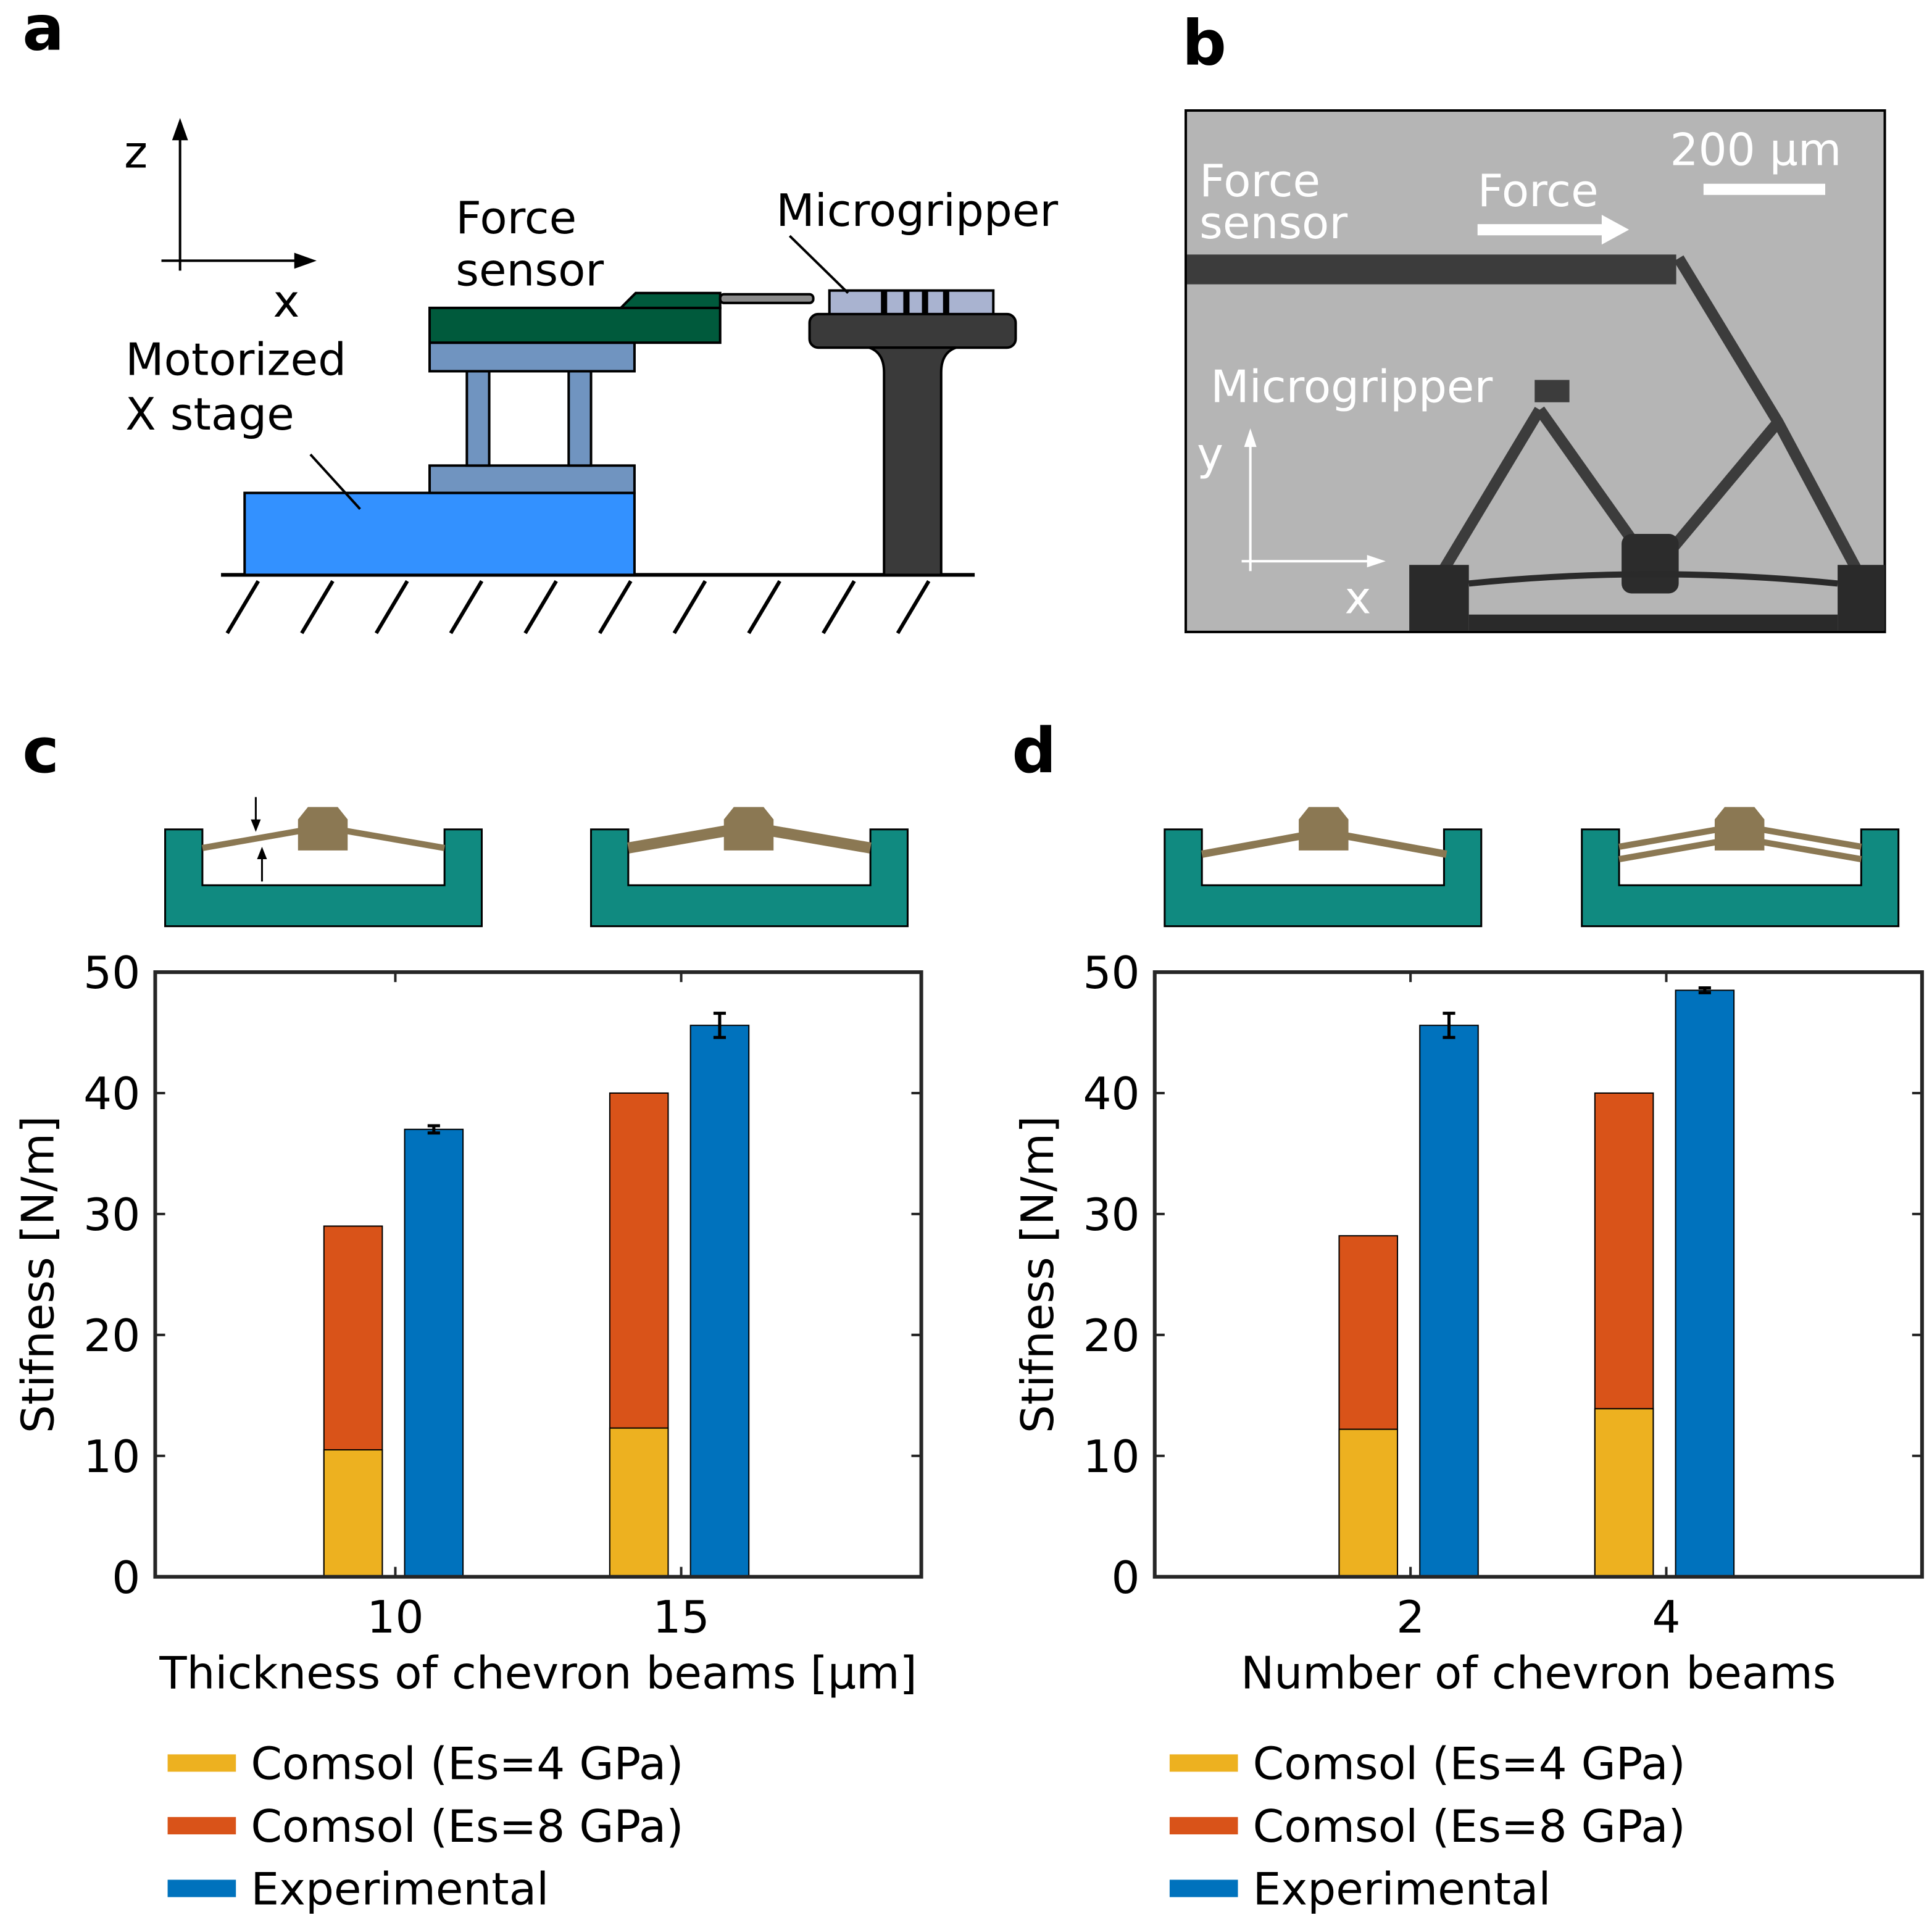 Image resolution: width=1932 pixels, height=1914 pixels. What do you see at coordinates (1538, 1674) in the screenshot?
I see `x-axis-label: Number of chevron beams` at bounding box center [1538, 1674].